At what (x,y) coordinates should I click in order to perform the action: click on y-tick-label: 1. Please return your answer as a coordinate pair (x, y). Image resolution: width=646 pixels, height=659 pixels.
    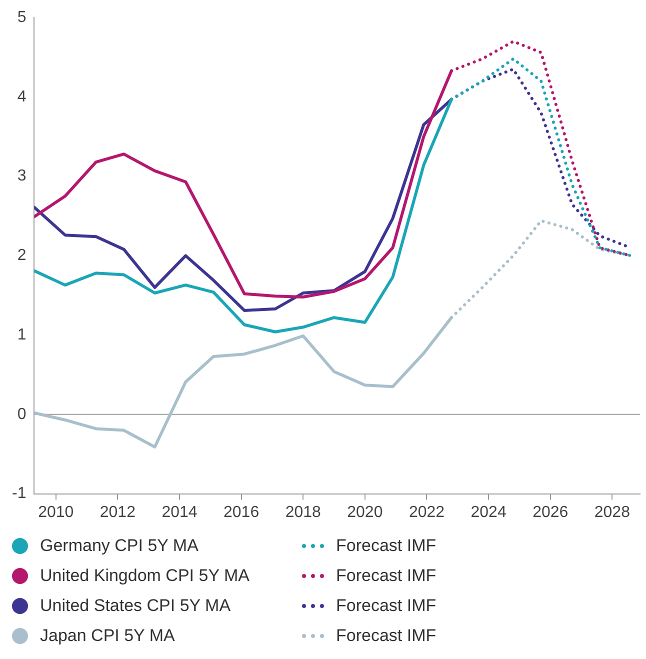
    Looking at the image, I should click on (21, 335).